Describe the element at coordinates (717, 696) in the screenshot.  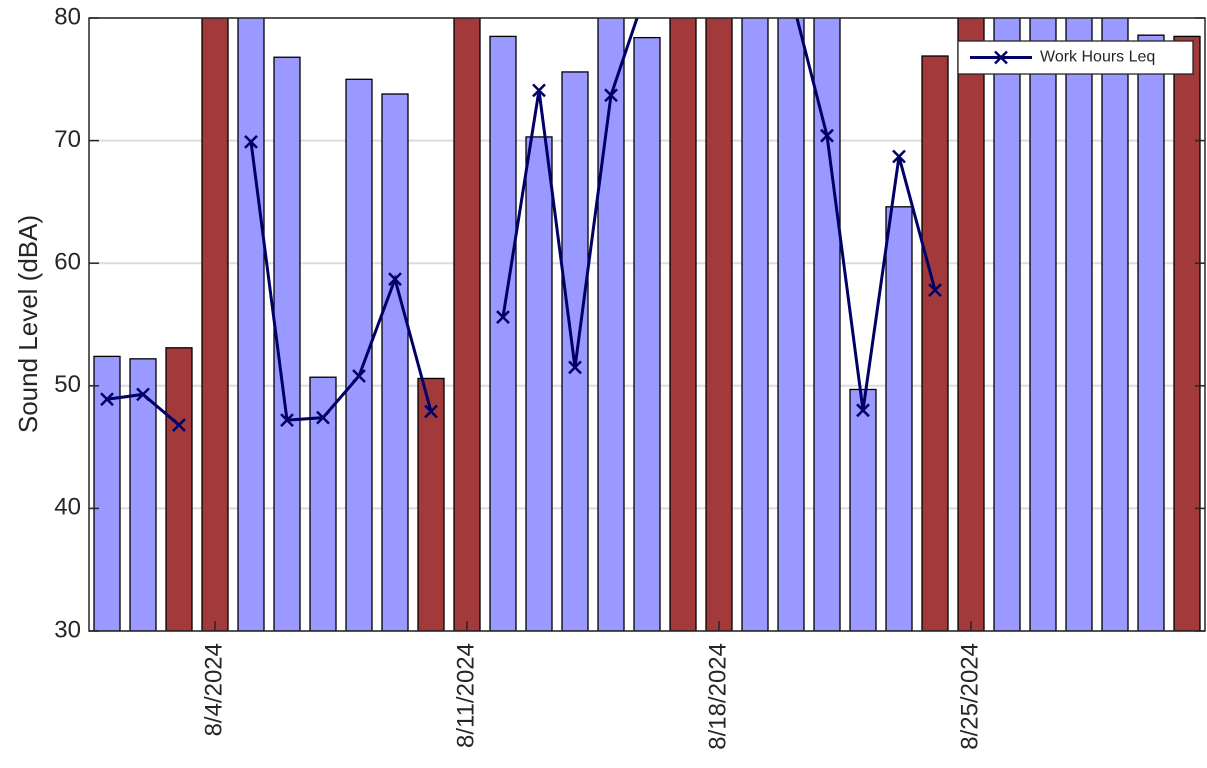
I see `x-tick-label: 8/18/2024` at that location.